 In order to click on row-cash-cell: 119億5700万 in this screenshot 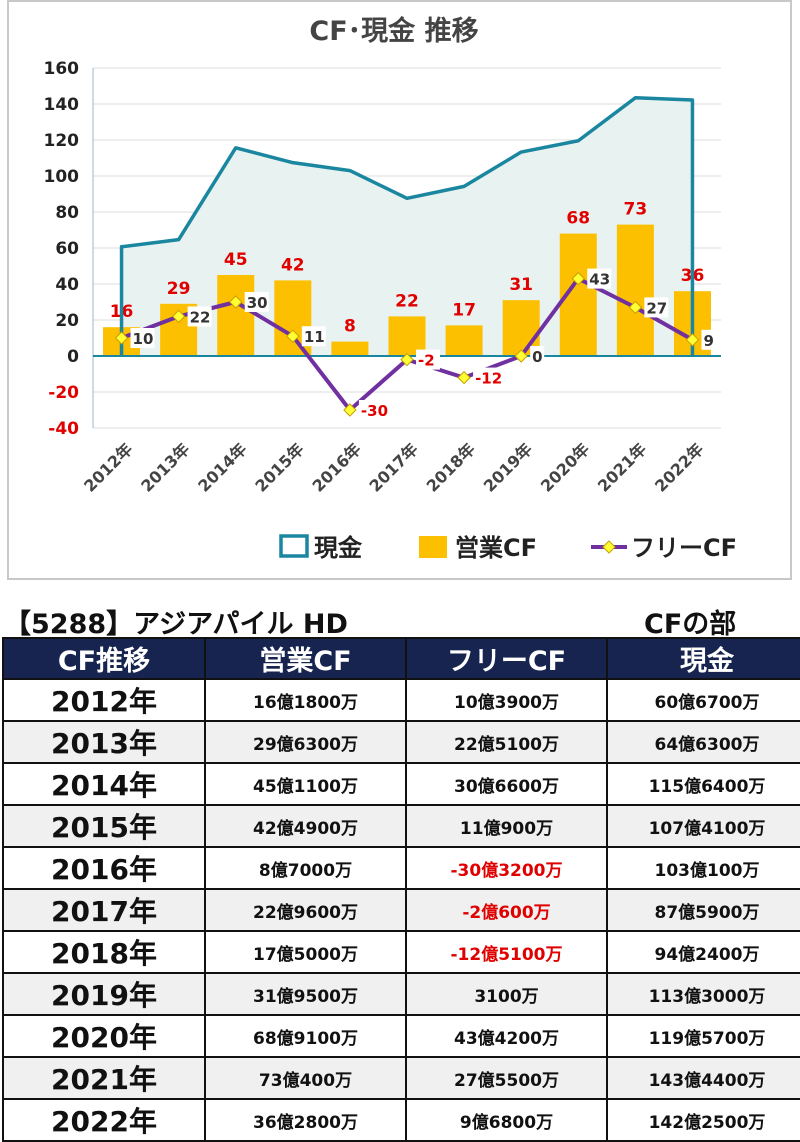, I will do `click(703, 1036)`.